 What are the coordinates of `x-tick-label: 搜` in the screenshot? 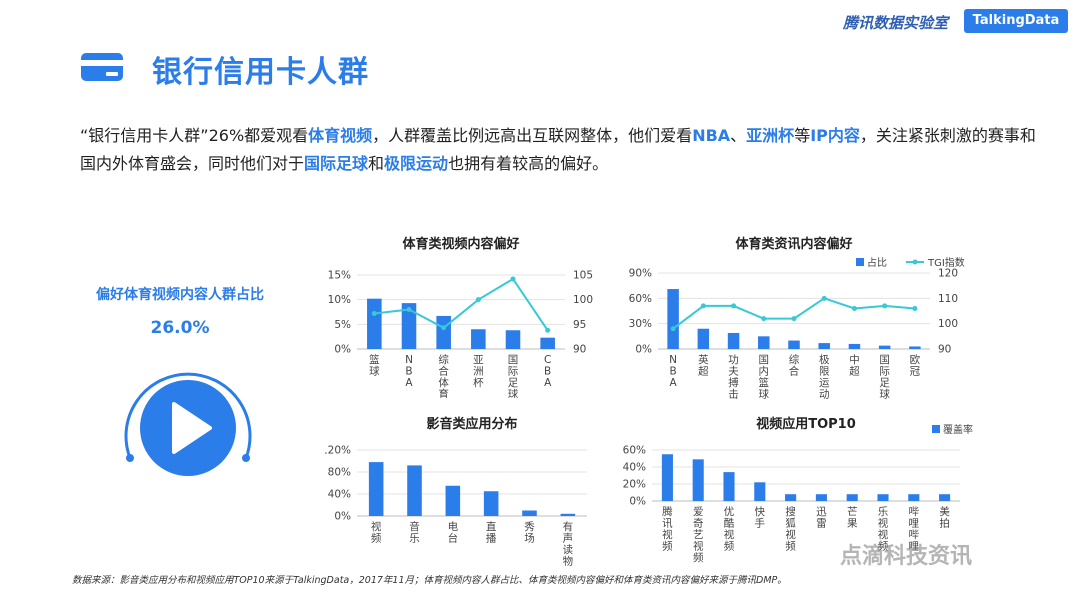 It's located at (790, 511).